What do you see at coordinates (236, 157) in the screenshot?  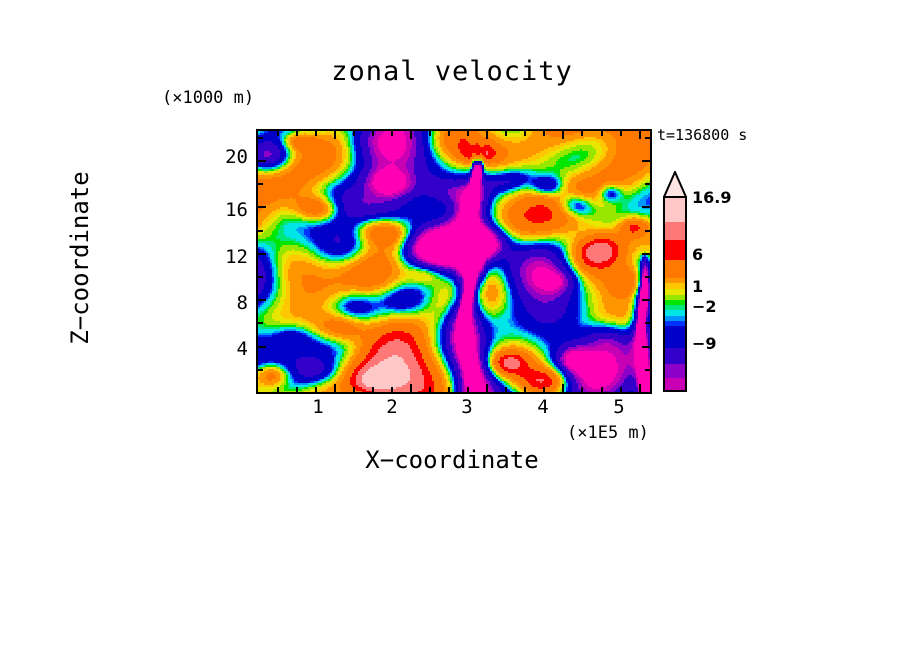 I see `y-tick-label: 20` at bounding box center [236, 157].